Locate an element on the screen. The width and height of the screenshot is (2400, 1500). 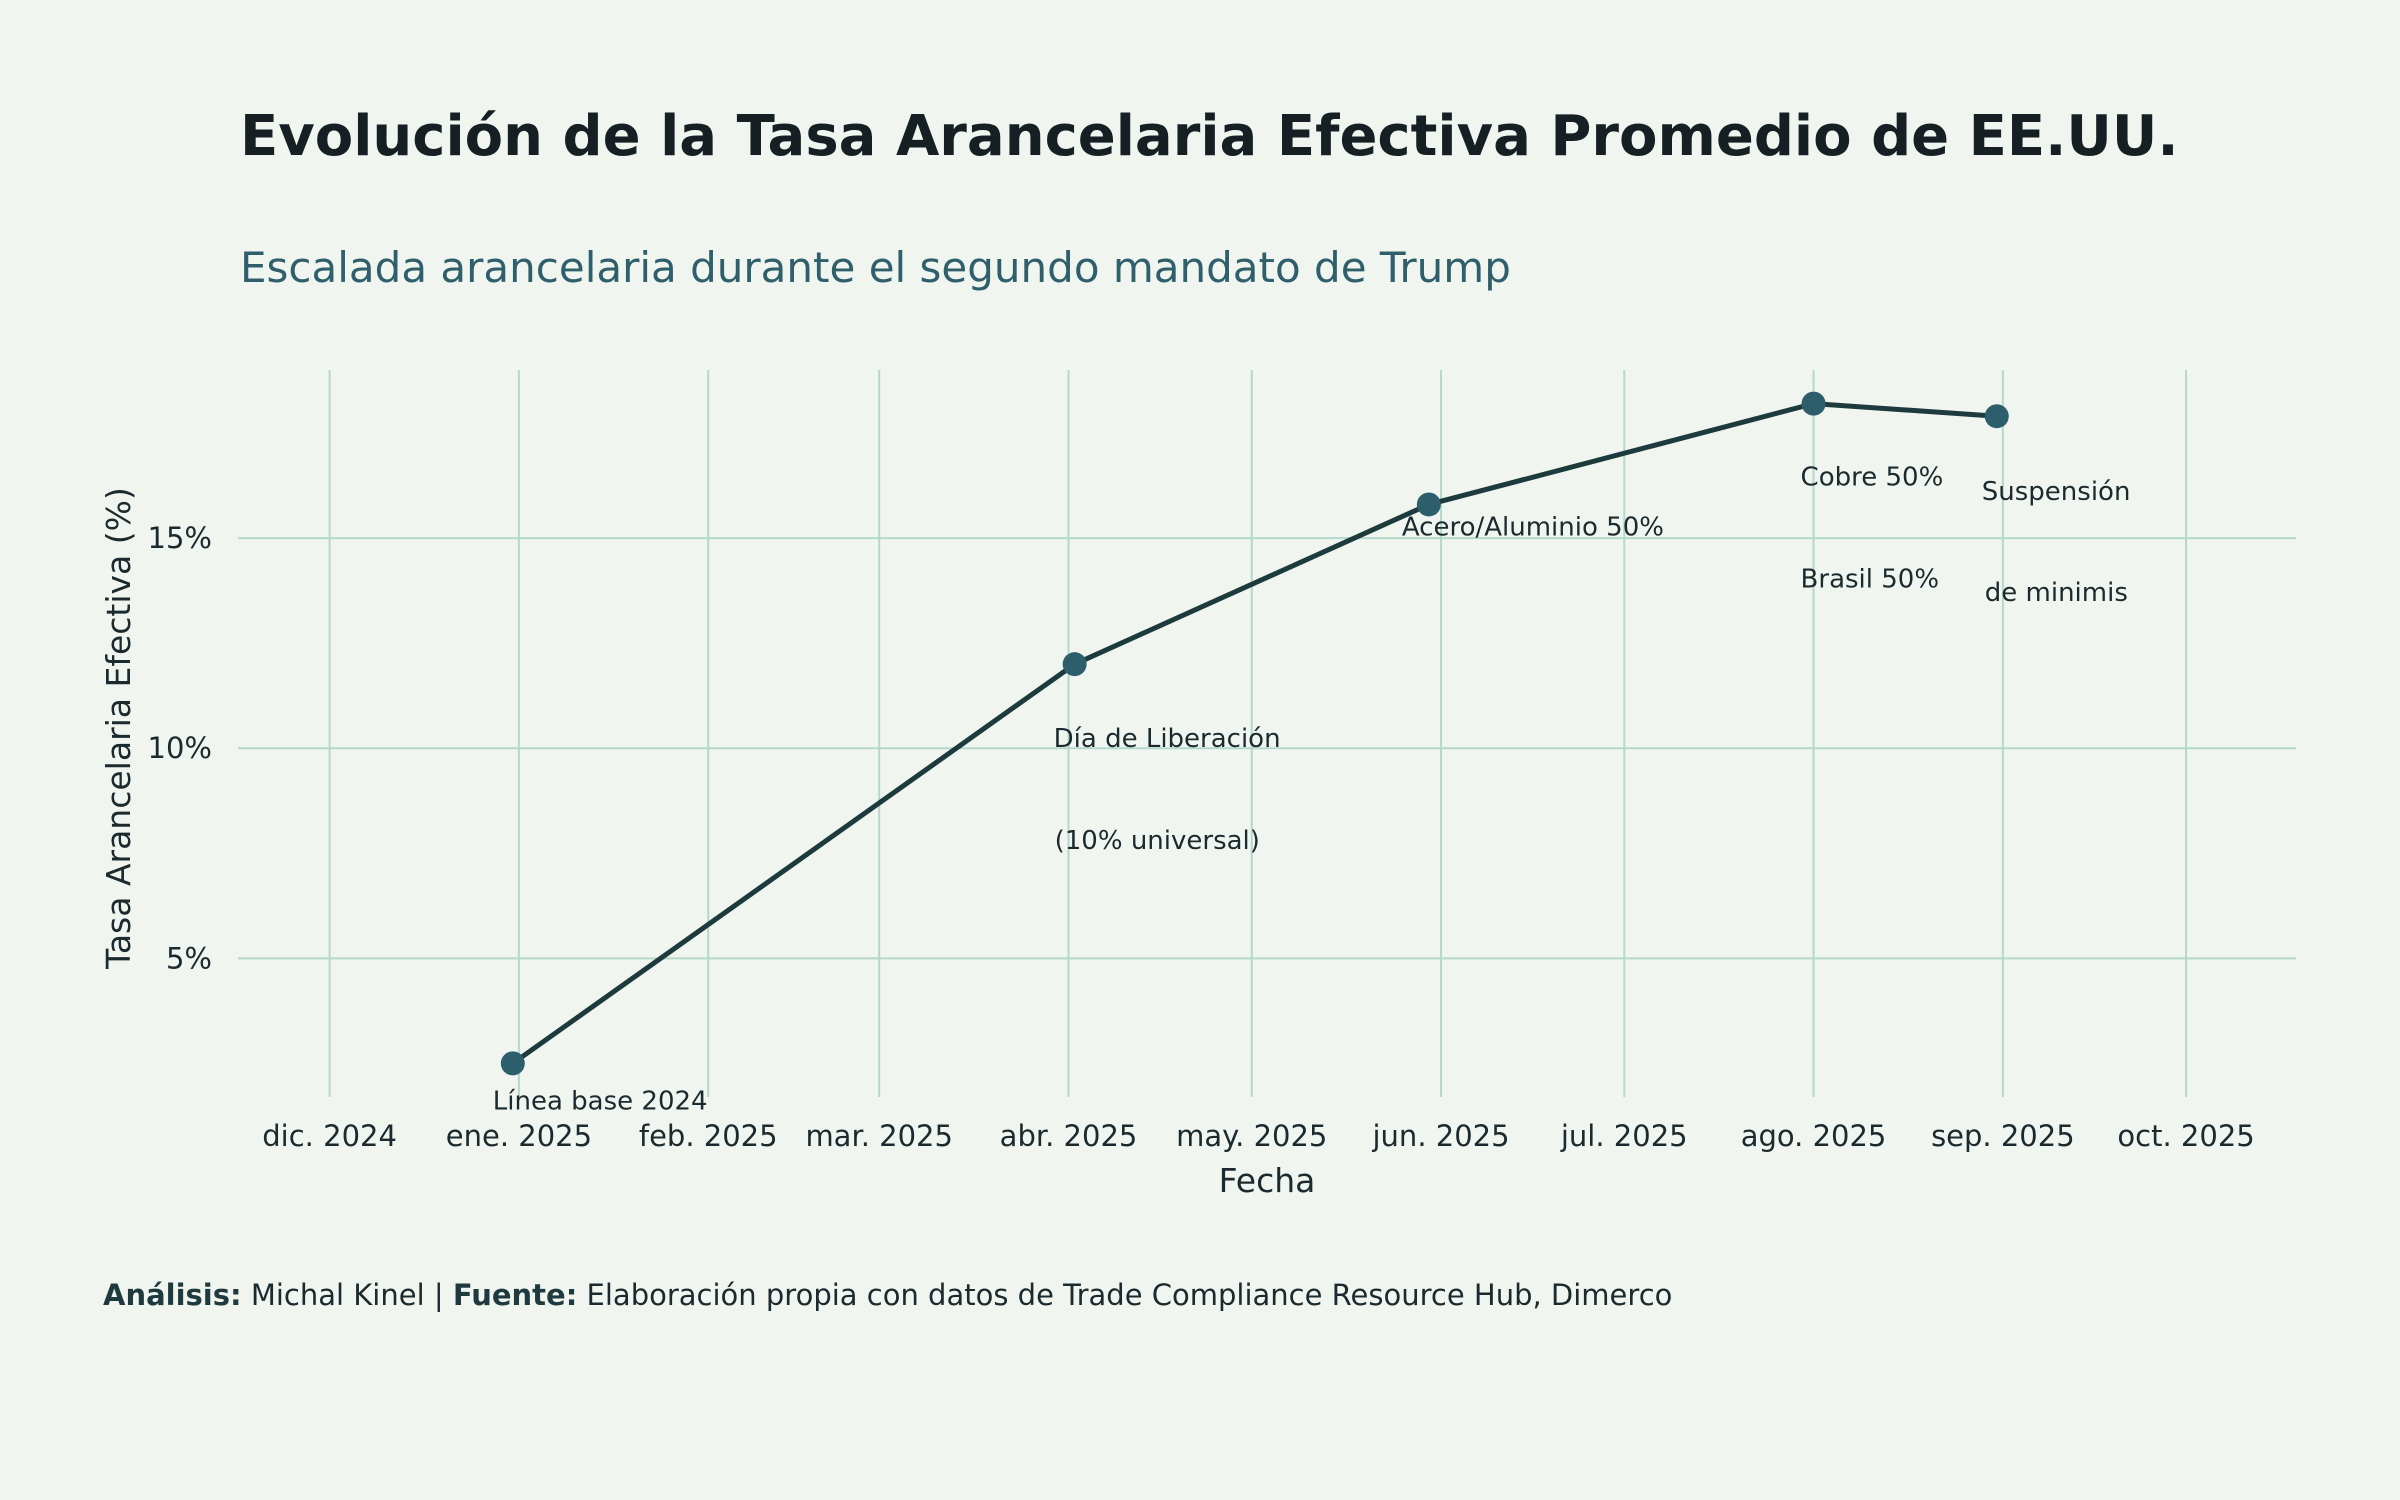
x-tick-label: sep. 2025 is located at coordinates (2003, 1136).